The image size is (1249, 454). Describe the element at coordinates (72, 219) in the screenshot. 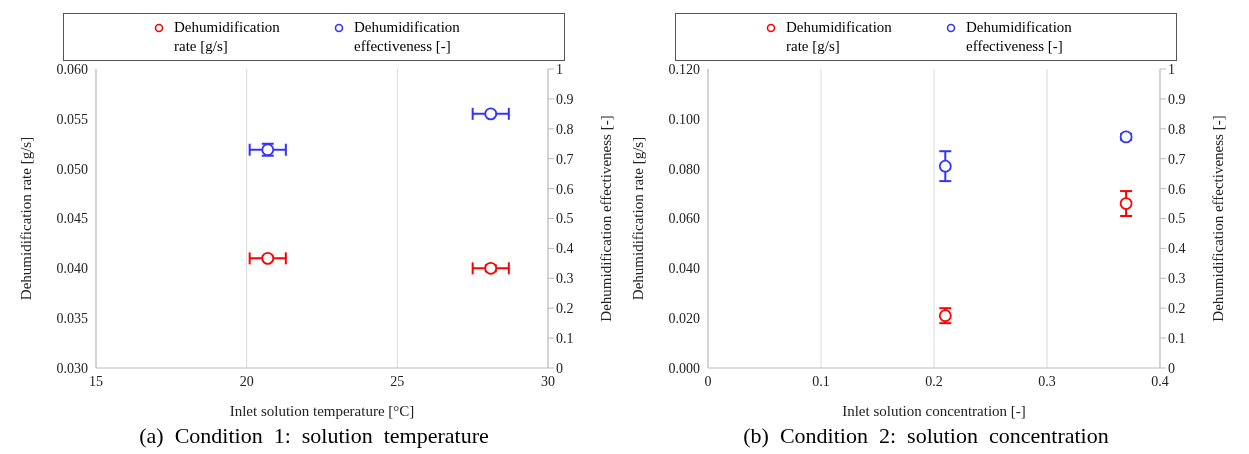

I see `y-tick-label: 0.045` at that location.